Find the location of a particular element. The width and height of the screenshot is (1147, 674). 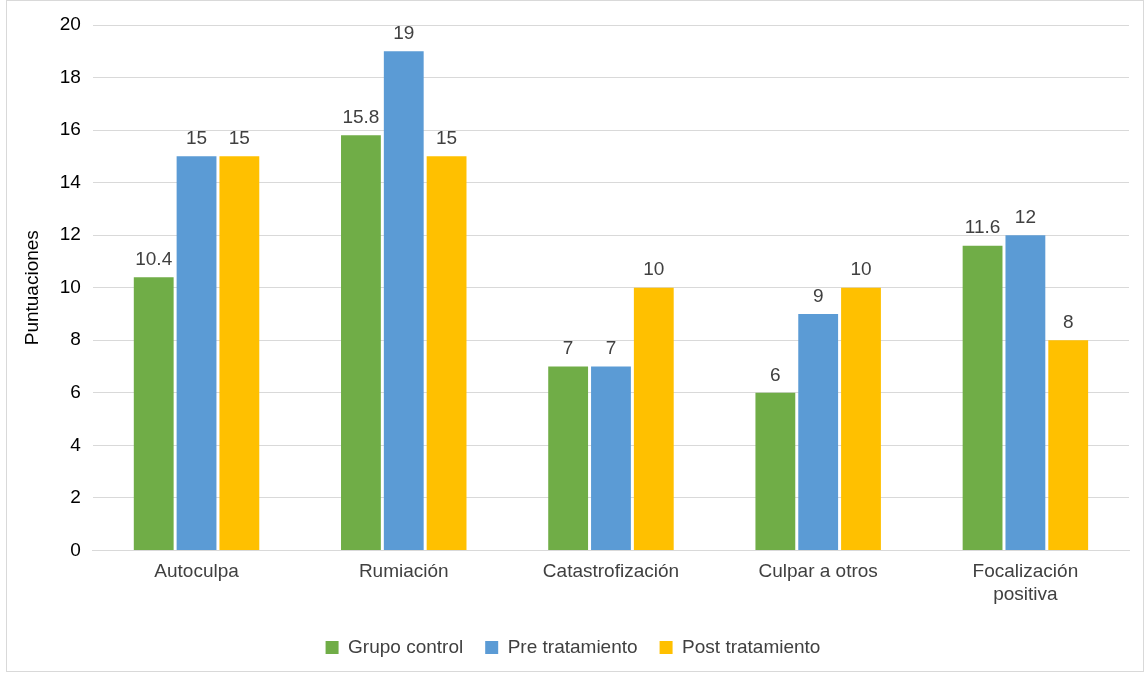

x-tick-label: Catastrofización is located at coordinates (611, 571).